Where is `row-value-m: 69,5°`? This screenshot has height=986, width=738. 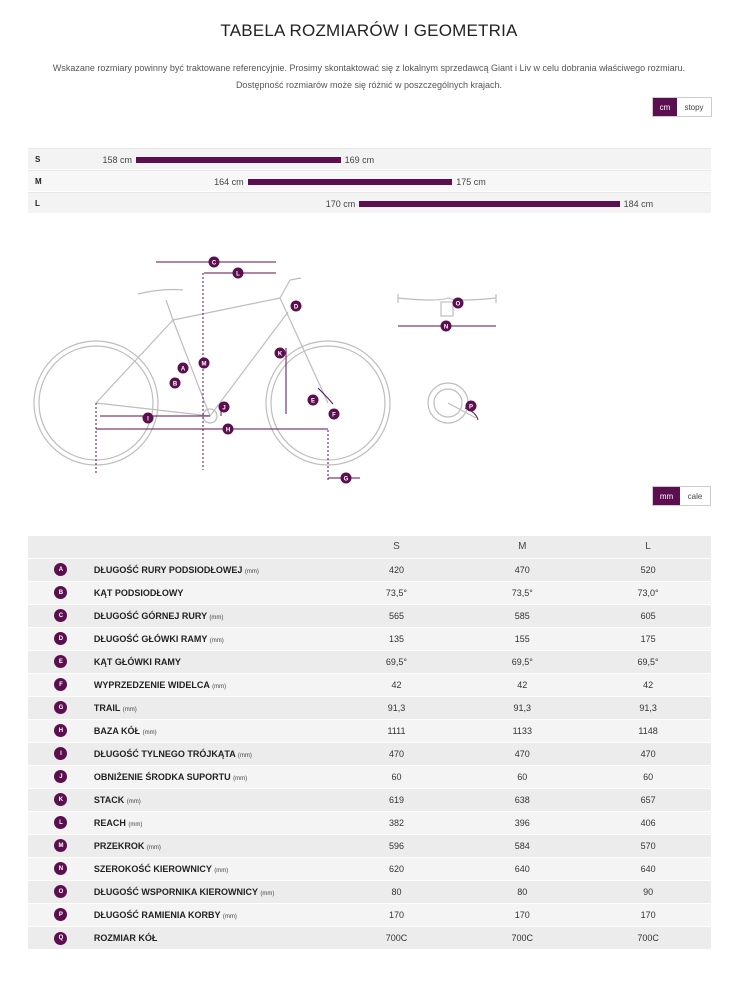
row-value-m: 69,5° is located at coordinates (522, 661).